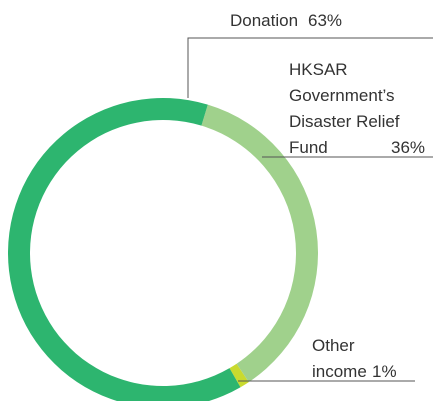  What do you see at coordinates (408, 147) in the screenshot?
I see `value-label: 36%` at bounding box center [408, 147].